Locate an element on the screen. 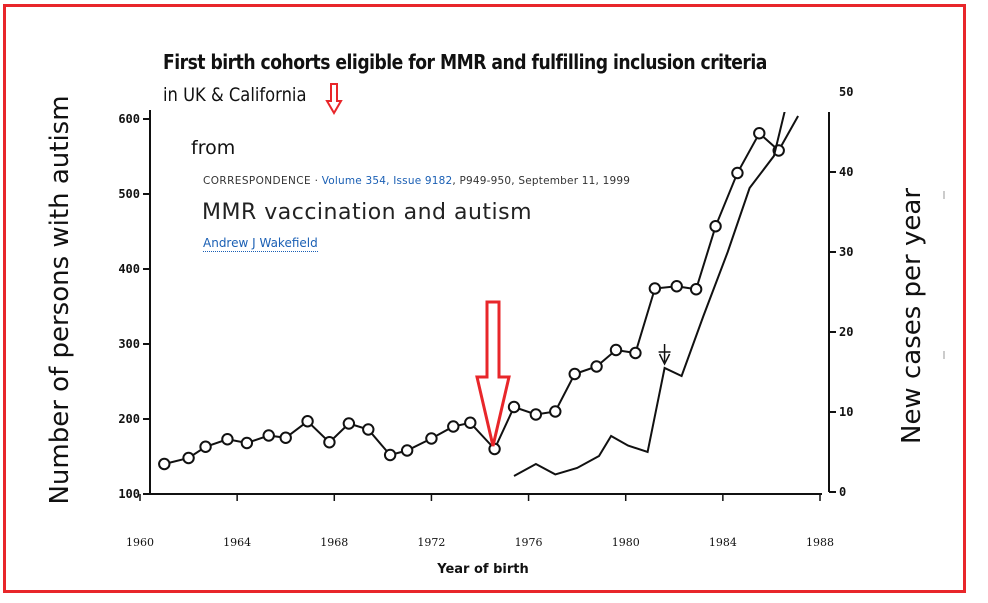 This screenshot has height=603, width=988. x-tick-label: 1972 is located at coordinates (431, 542).